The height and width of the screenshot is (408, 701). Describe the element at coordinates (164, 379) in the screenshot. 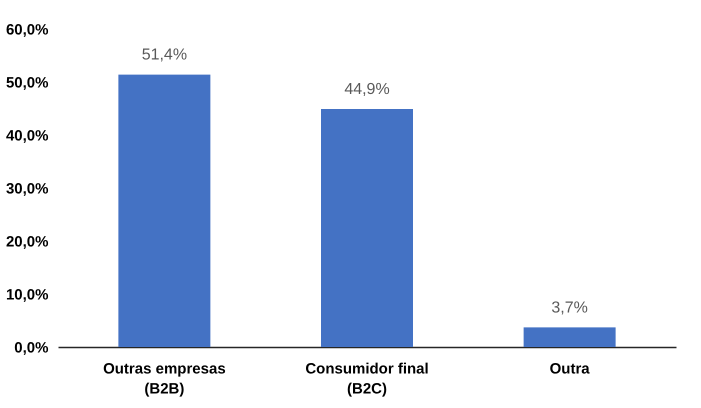

I see `x-tick-label: Outras empresas (B2B)` at that location.